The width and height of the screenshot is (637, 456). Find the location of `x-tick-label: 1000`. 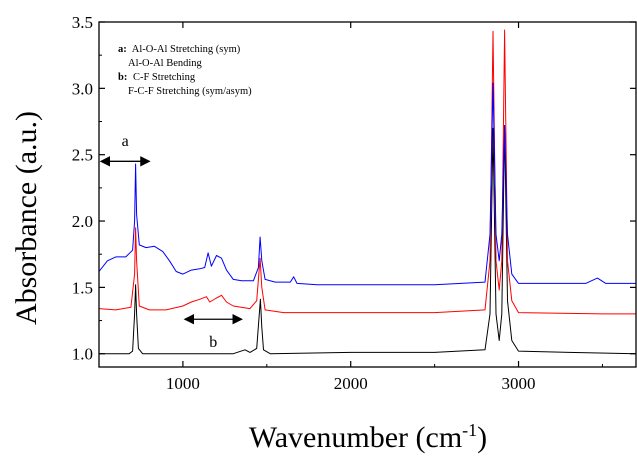

x-tick-label: 1000 is located at coordinates (183, 383).